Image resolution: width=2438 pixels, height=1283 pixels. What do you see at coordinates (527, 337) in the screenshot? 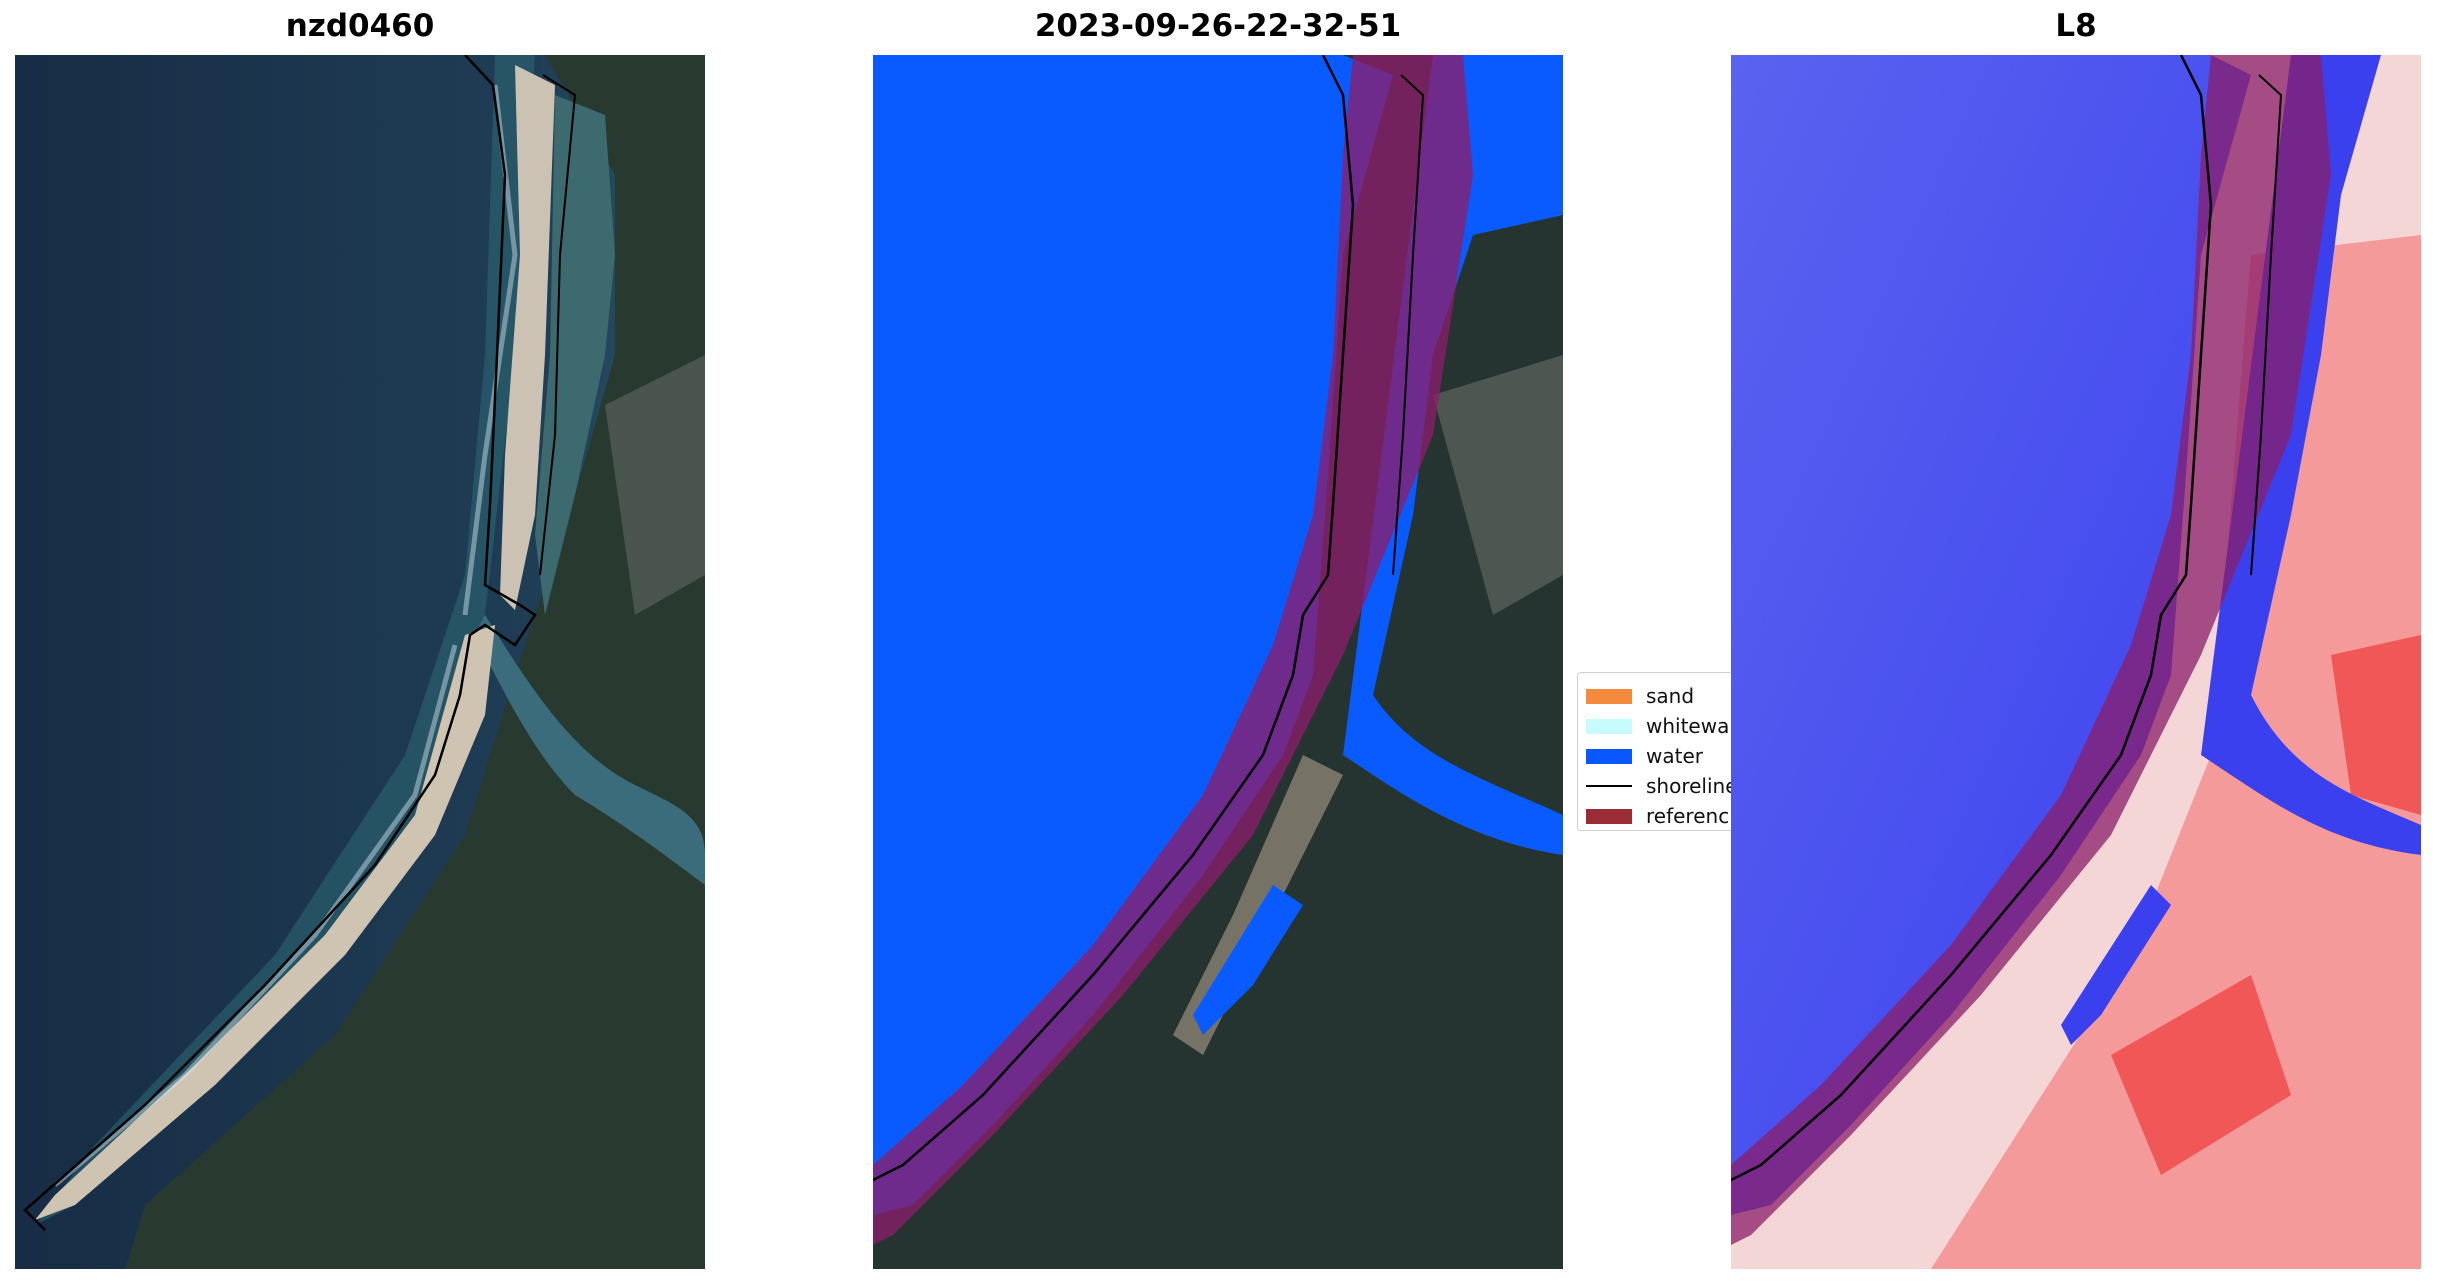
I see `sand-spit-north` at bounding box center [527, 337].